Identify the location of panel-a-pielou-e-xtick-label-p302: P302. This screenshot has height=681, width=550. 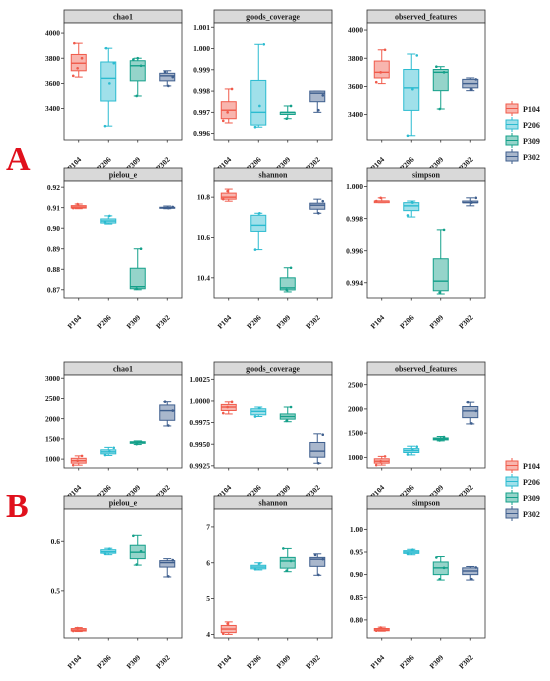
(163, 322).